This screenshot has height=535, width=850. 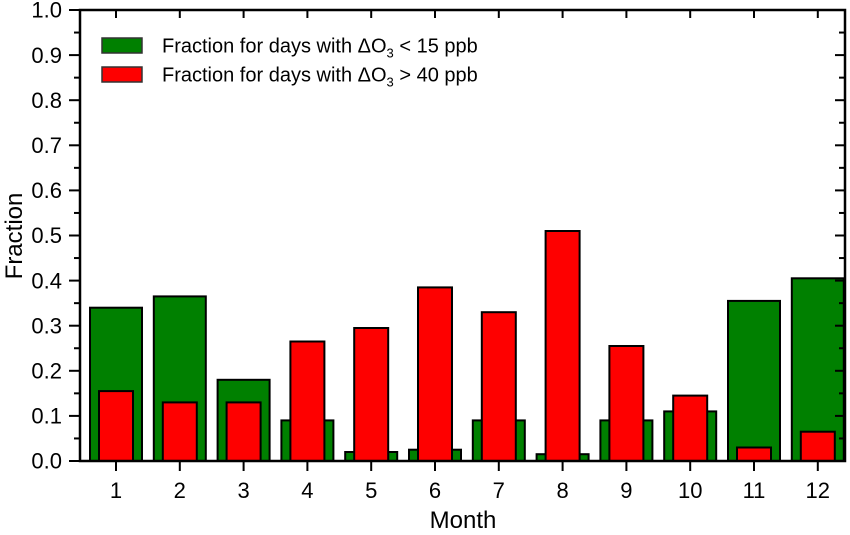 I want to click on y-tick-label: 0.4, so click(x=46, y=280).